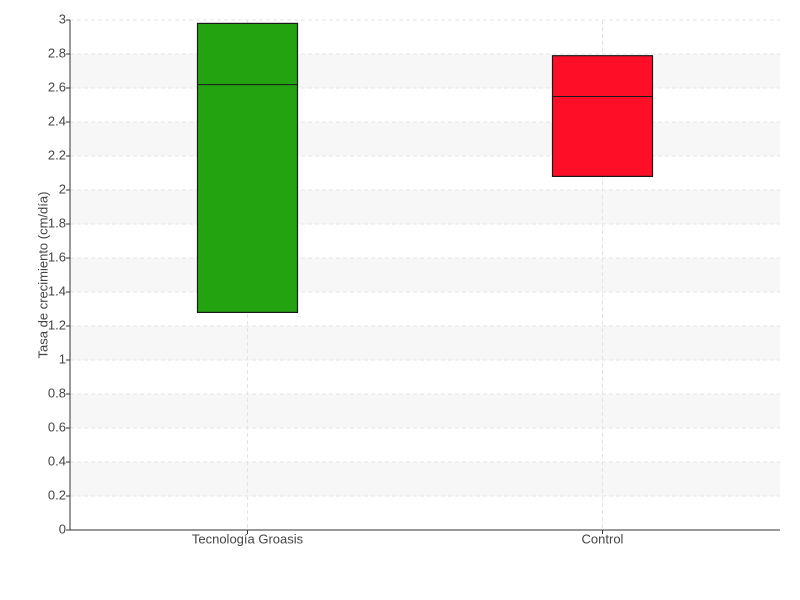  Describe the element at coordinates (57, 52) in the screenshot. I see `y-tick-label: 2.8` at that location.